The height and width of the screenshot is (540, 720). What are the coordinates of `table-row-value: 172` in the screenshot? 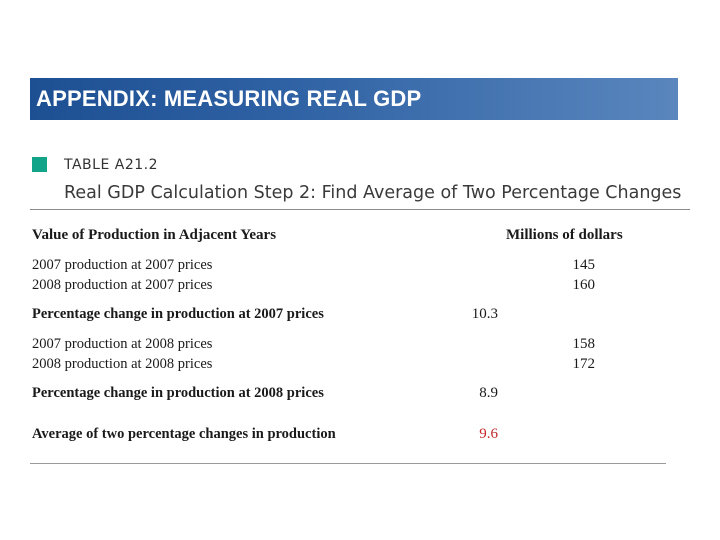 It's located at (584, 364).